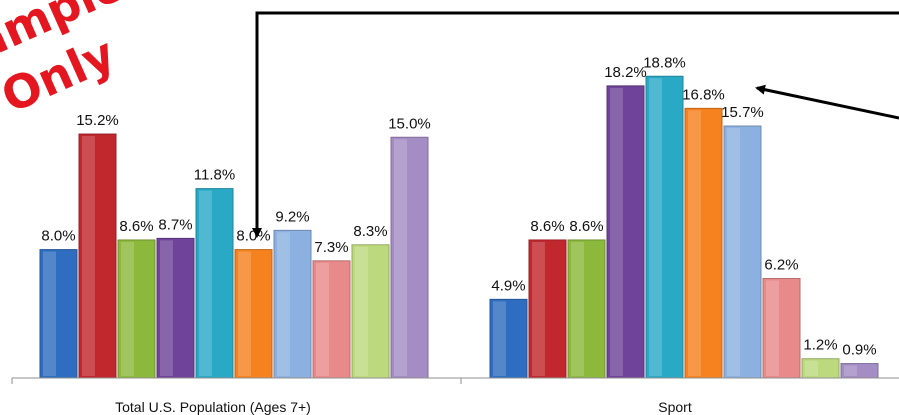 Image resolution: width=899 pixels, height=415 pixels. I want to click on data-label-group2-3: 8.6%, so click(586, 226).